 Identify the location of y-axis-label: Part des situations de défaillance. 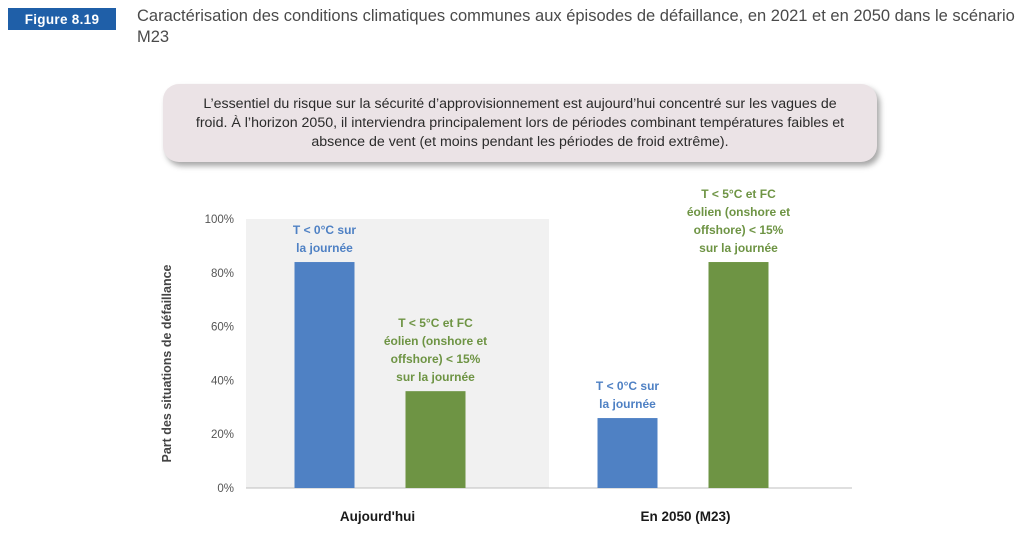
(167, 363).